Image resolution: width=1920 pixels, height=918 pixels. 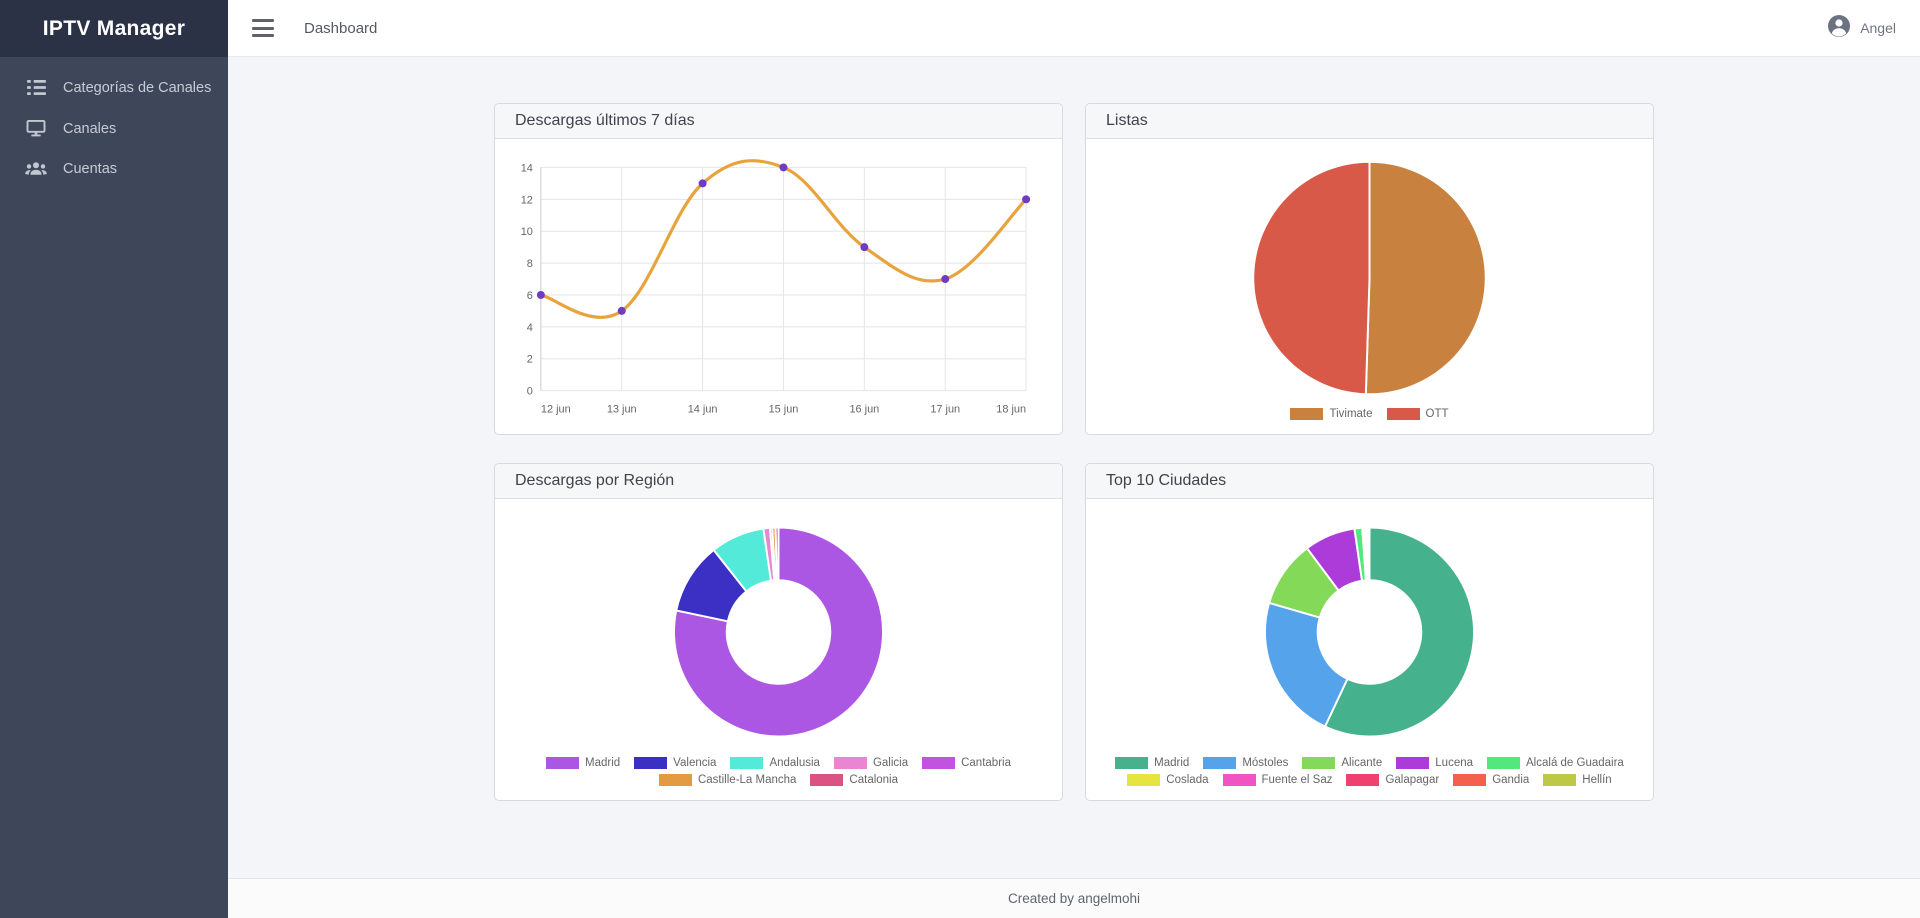 What do you see at coordinates (794, 763) in the screenshot?
I see `legend-label: Andalusia` at bounding box center [794, 763].